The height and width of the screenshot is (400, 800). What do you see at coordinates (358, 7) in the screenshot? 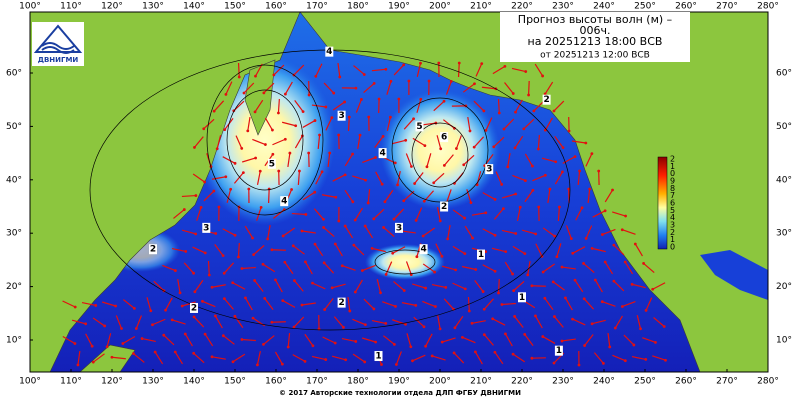
I see `lon-label-top: 180°` at bounding box center [358, 7].